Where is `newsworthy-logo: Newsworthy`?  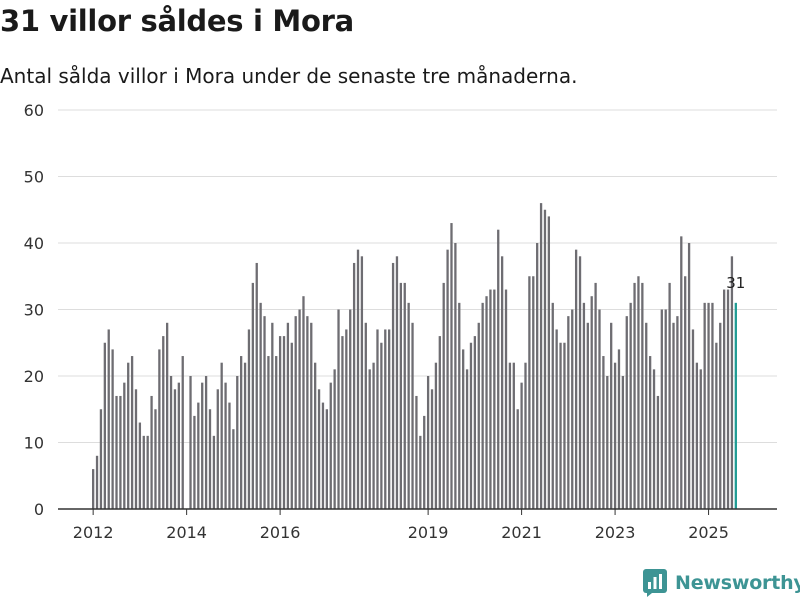
newsworthy-logo: Newsworthy is located at coordinates (721, 583).